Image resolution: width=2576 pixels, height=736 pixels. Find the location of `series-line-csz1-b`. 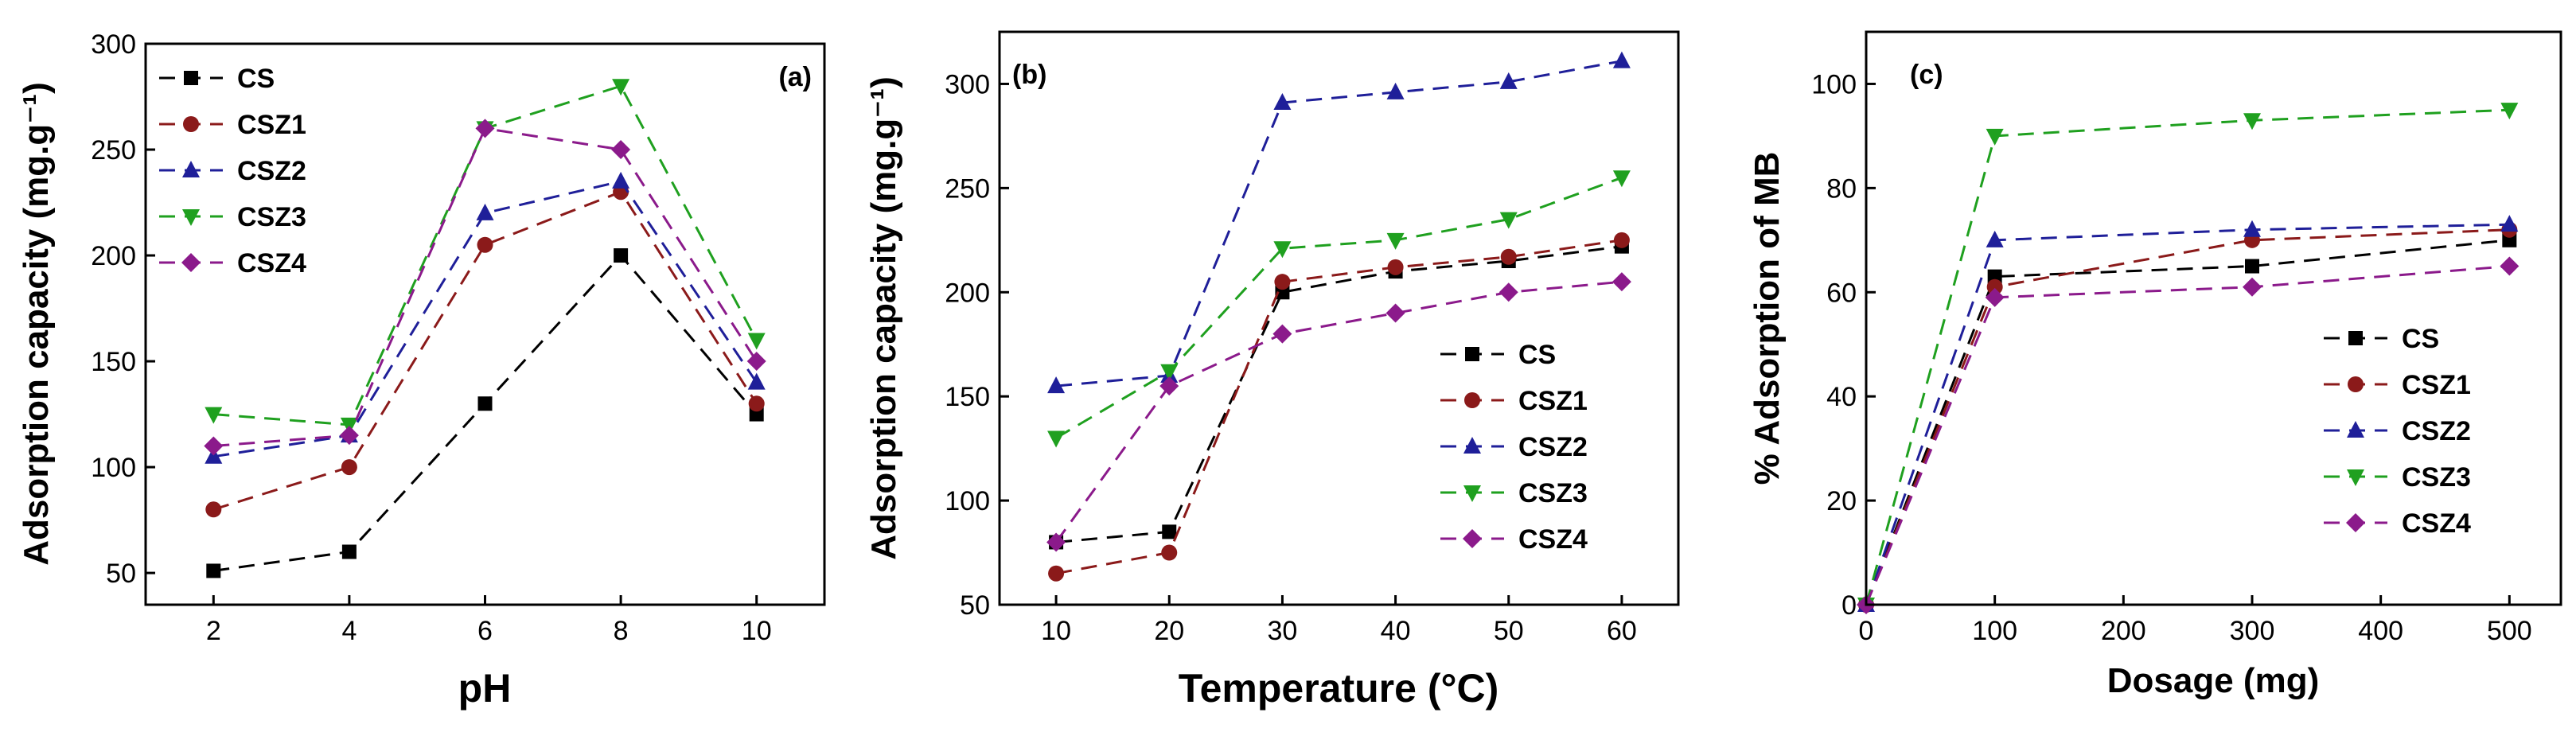

series-line-csz1-b is located at coordinates (1339, 407).